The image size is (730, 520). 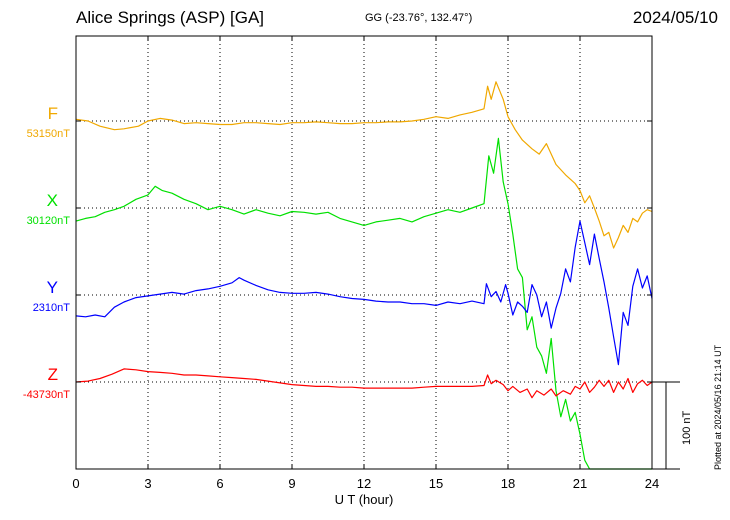 I want to click on station-title: Alice Springs (ASP) [GA], so click(x=170, y=17).